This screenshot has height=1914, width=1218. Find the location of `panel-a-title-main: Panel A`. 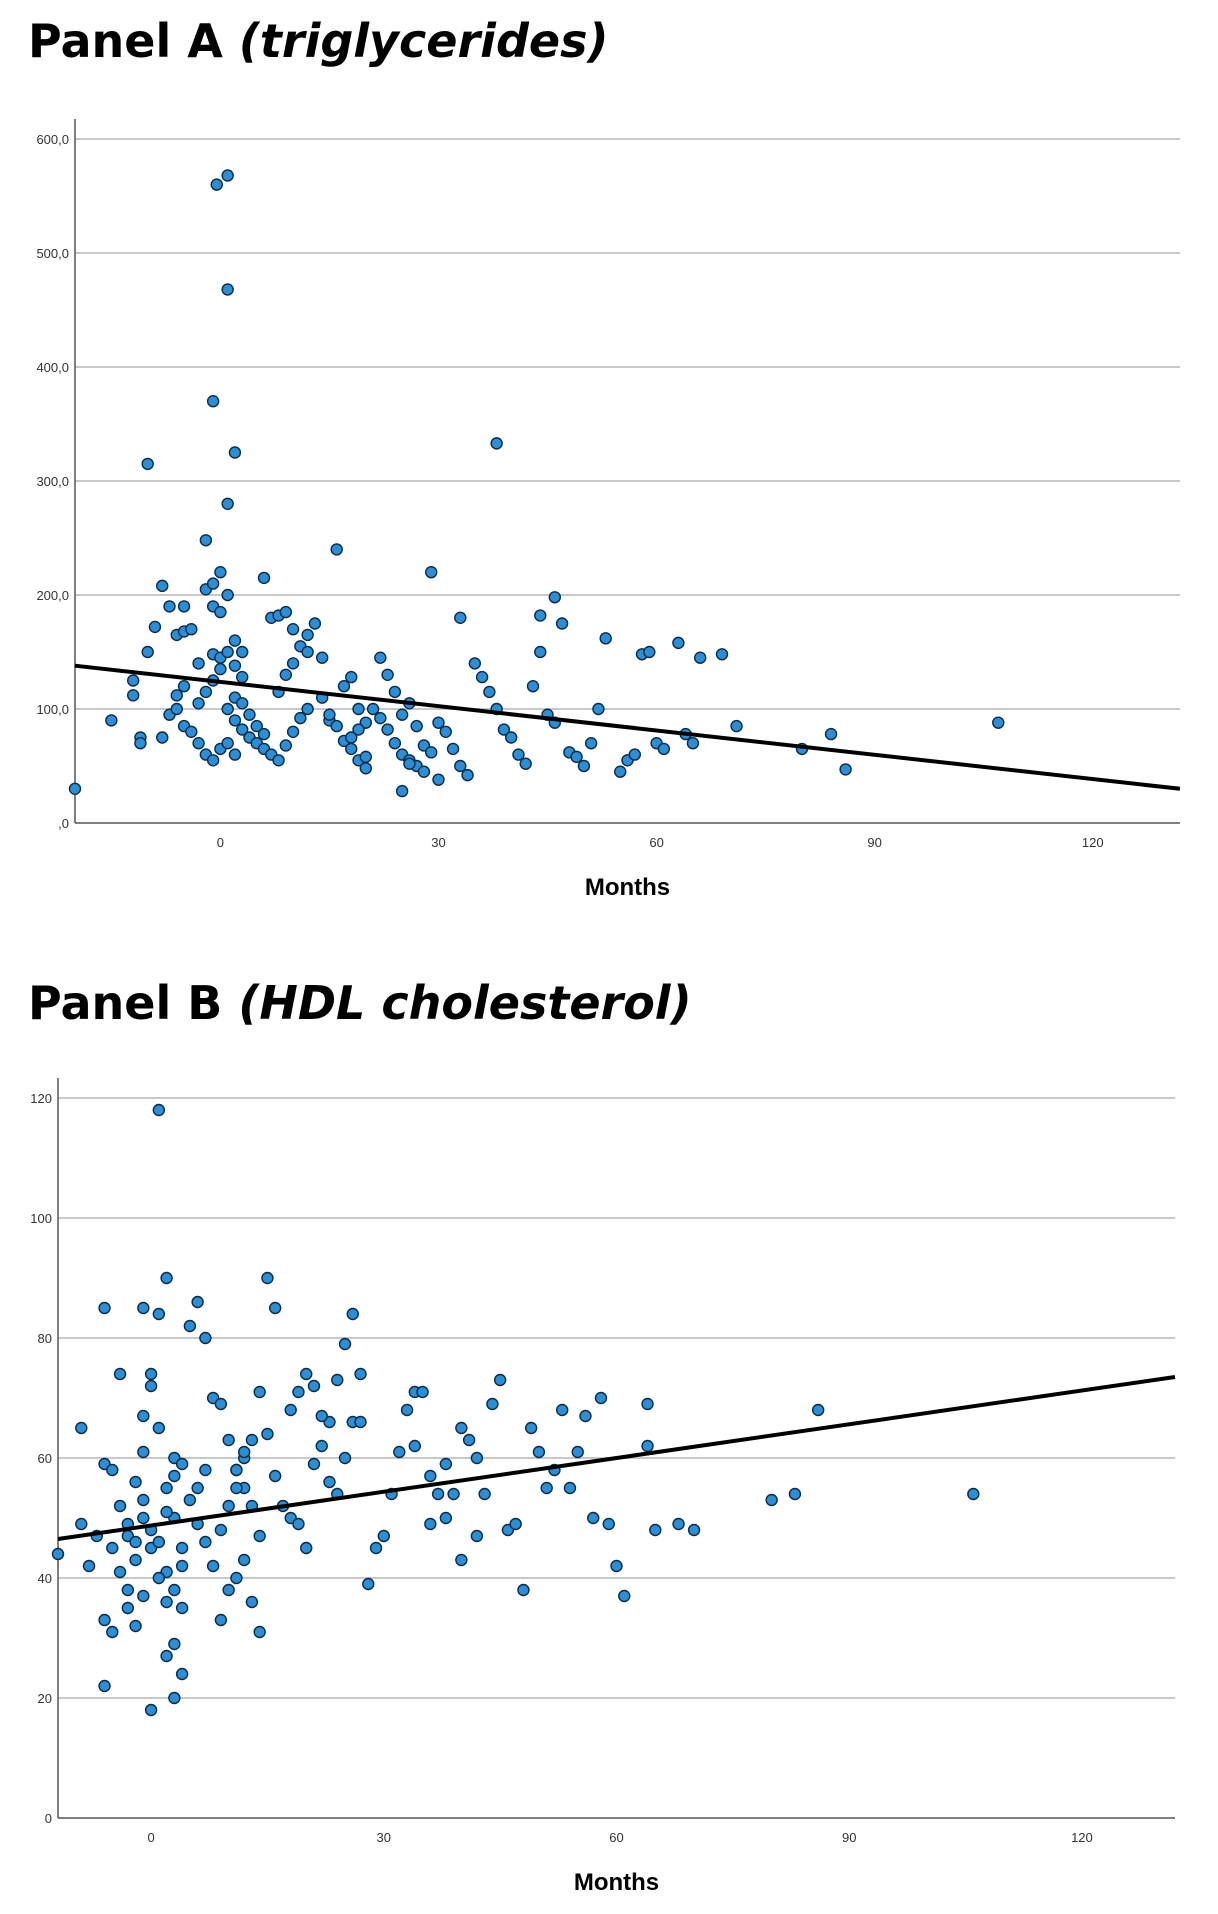

panel-a-title-main: Panel A is located at coordinates (125, 41).